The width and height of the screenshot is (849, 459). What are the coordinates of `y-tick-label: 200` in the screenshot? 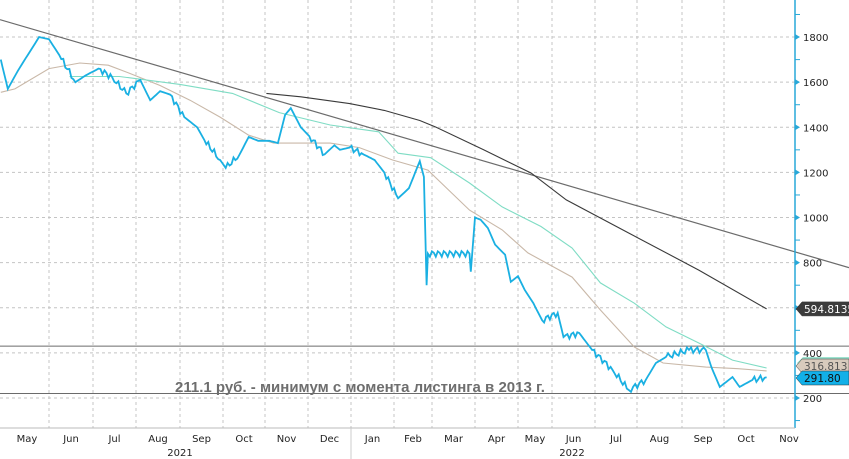 It's located at (812, 399).